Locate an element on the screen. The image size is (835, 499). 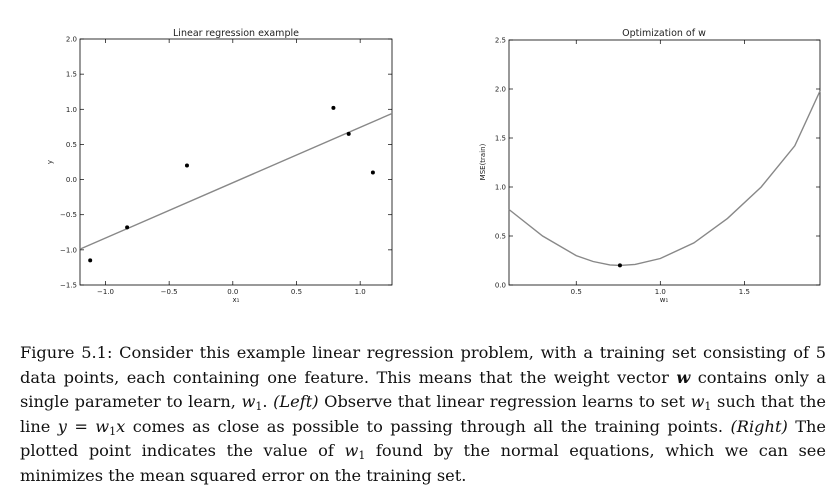
mse-curve is located at coordinates (664, 178).